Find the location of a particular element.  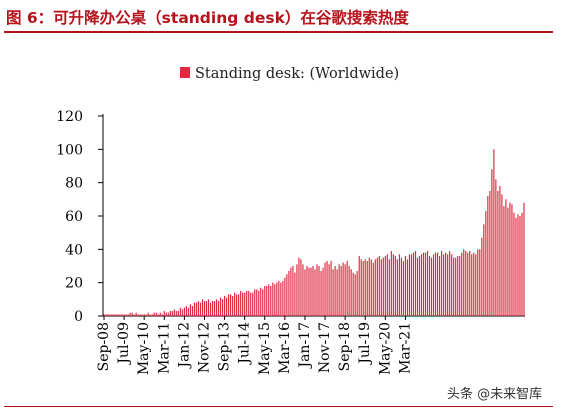

y-tick-label: 40 is located at coordinates (74, 250).